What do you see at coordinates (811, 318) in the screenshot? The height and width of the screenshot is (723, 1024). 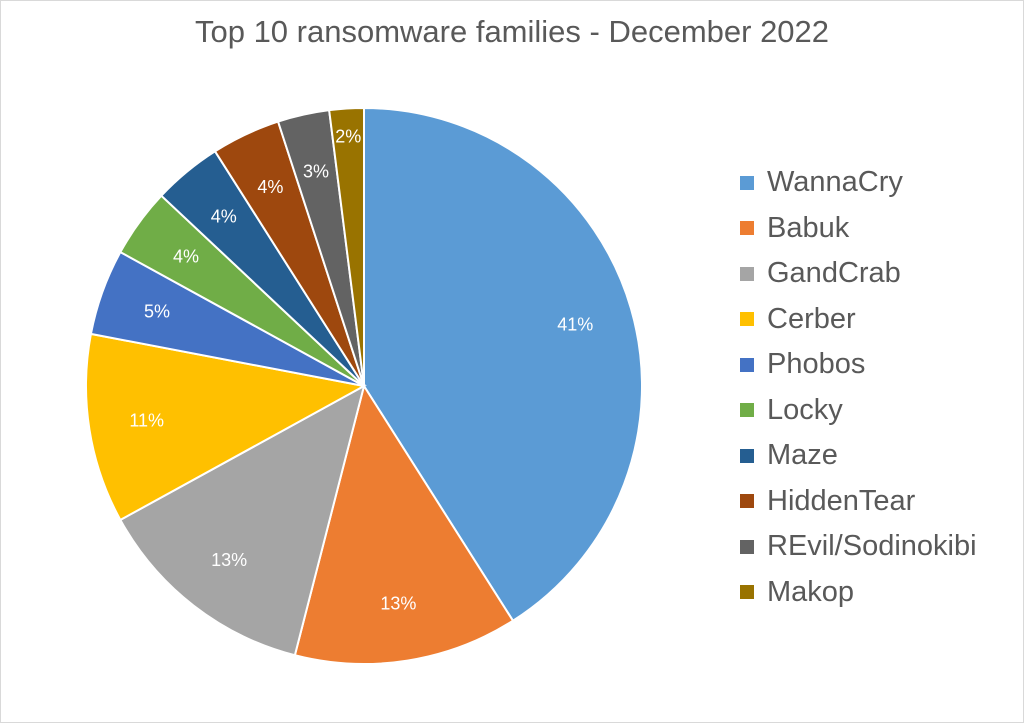 I see `legend-label-3: Cerber` at bounding box center [811, 318].